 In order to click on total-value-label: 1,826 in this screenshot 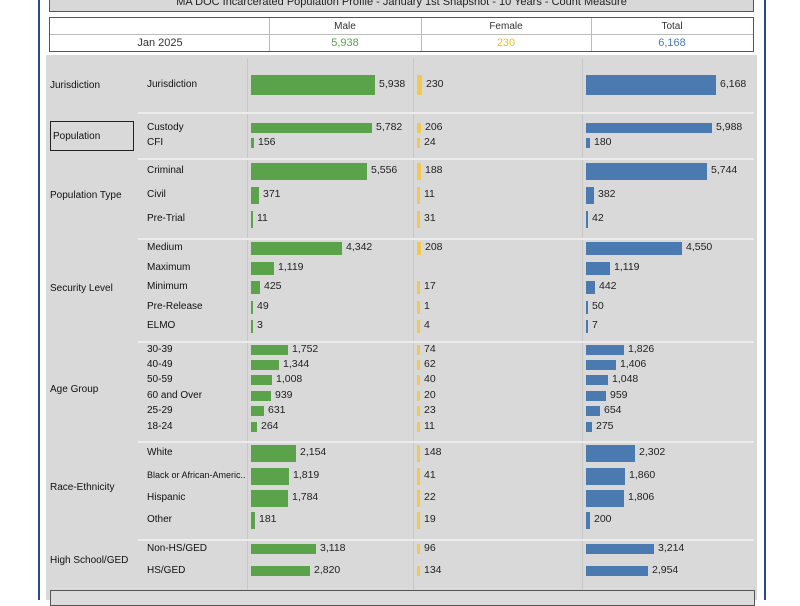, I will do `click(641, 349)`.